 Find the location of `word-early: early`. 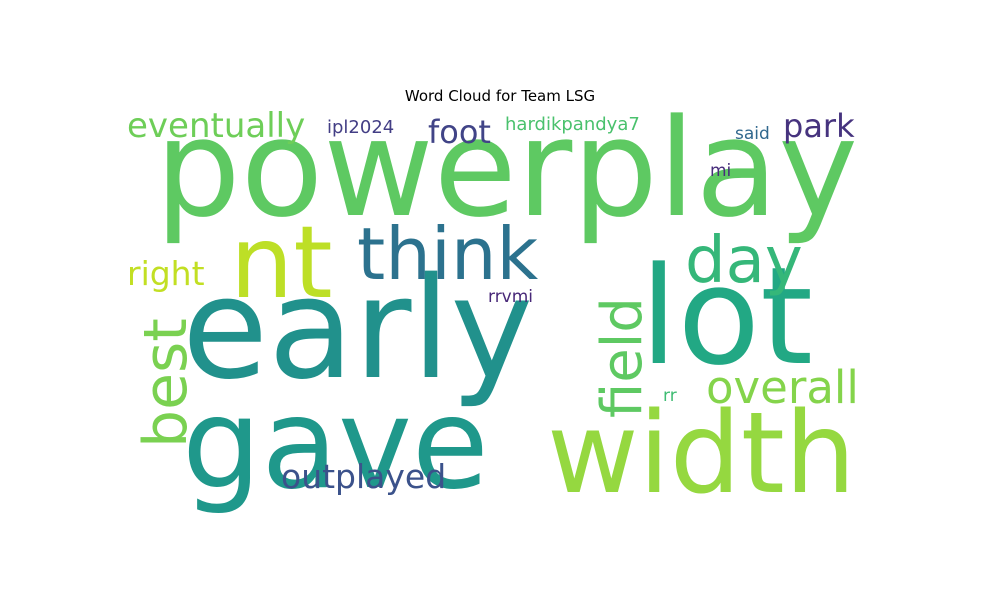

word-early: early is located at coordinates (357, 329).